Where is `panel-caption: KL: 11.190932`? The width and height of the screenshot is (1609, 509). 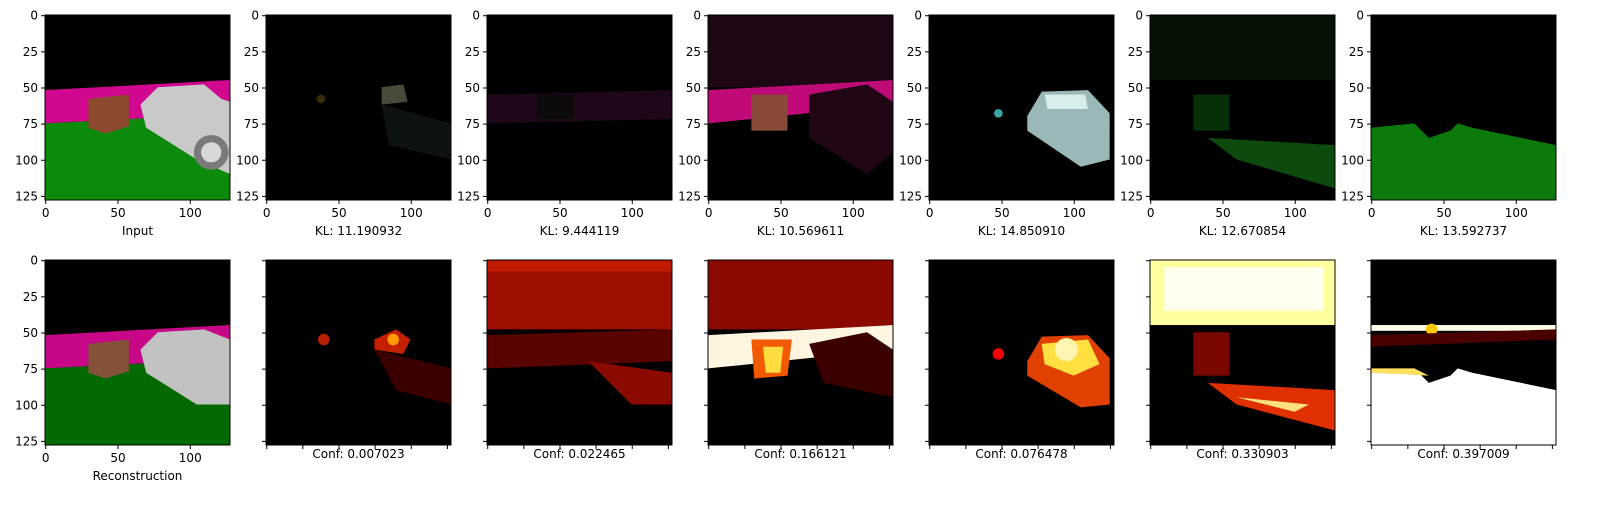
panel-caption: KL: 11.190932 is located at coordinates (358, 231).